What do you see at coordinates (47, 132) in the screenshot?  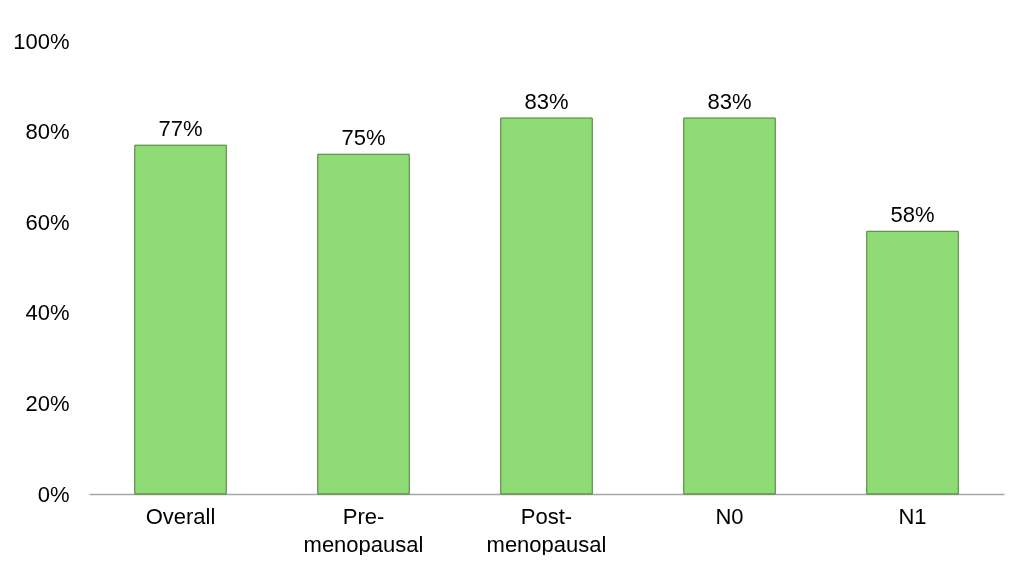 I see `y-tick-label: 80%` at bounding box center [47, 132].